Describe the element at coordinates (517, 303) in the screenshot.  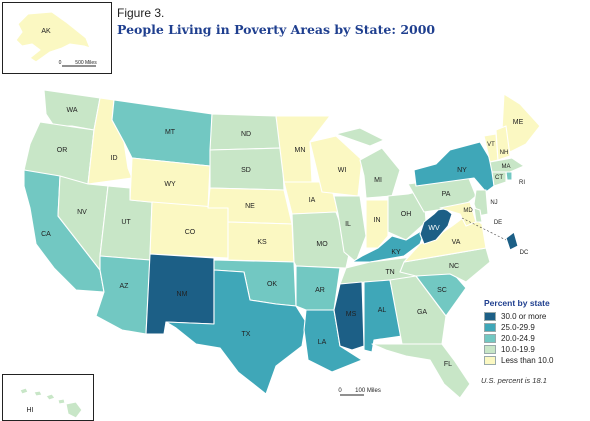
I see `legend-title: Percent by state` at that location.